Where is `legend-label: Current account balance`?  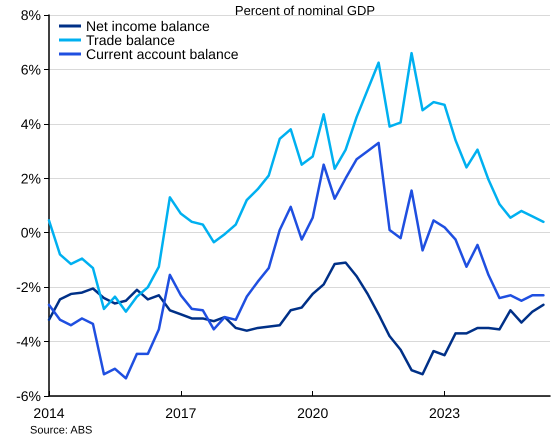
legend-label: Current account balance is located at coordinates (162, 54).